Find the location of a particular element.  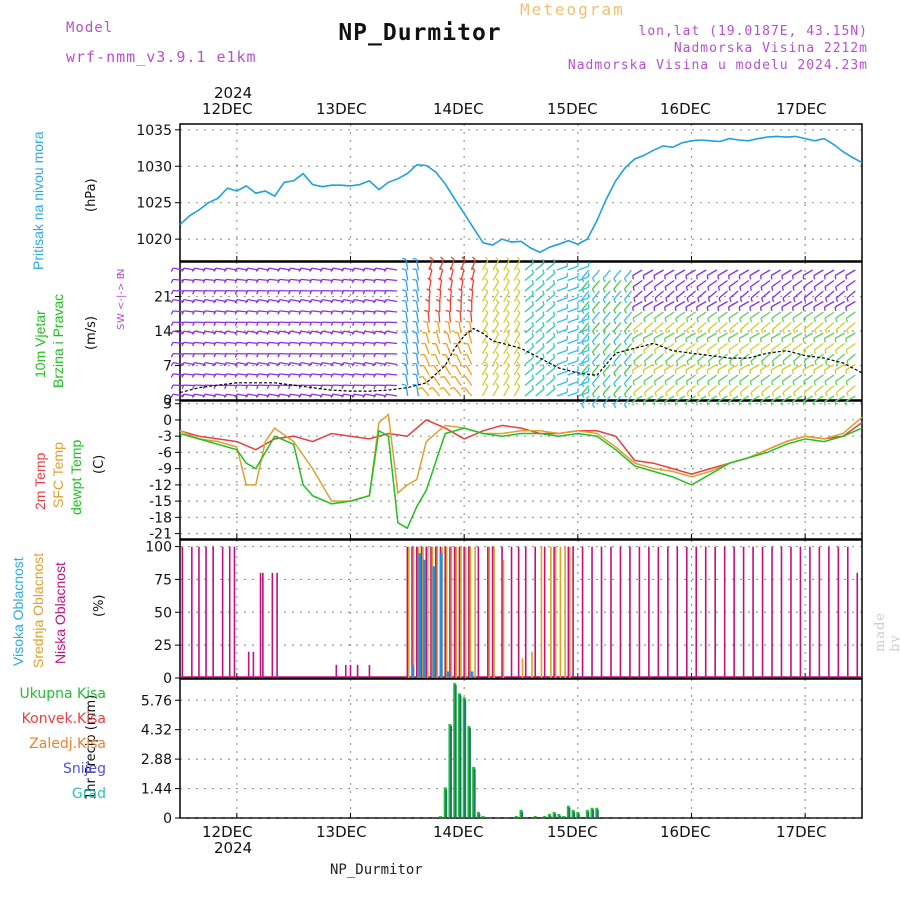

precip-bar is located at coordinates (574, 814).